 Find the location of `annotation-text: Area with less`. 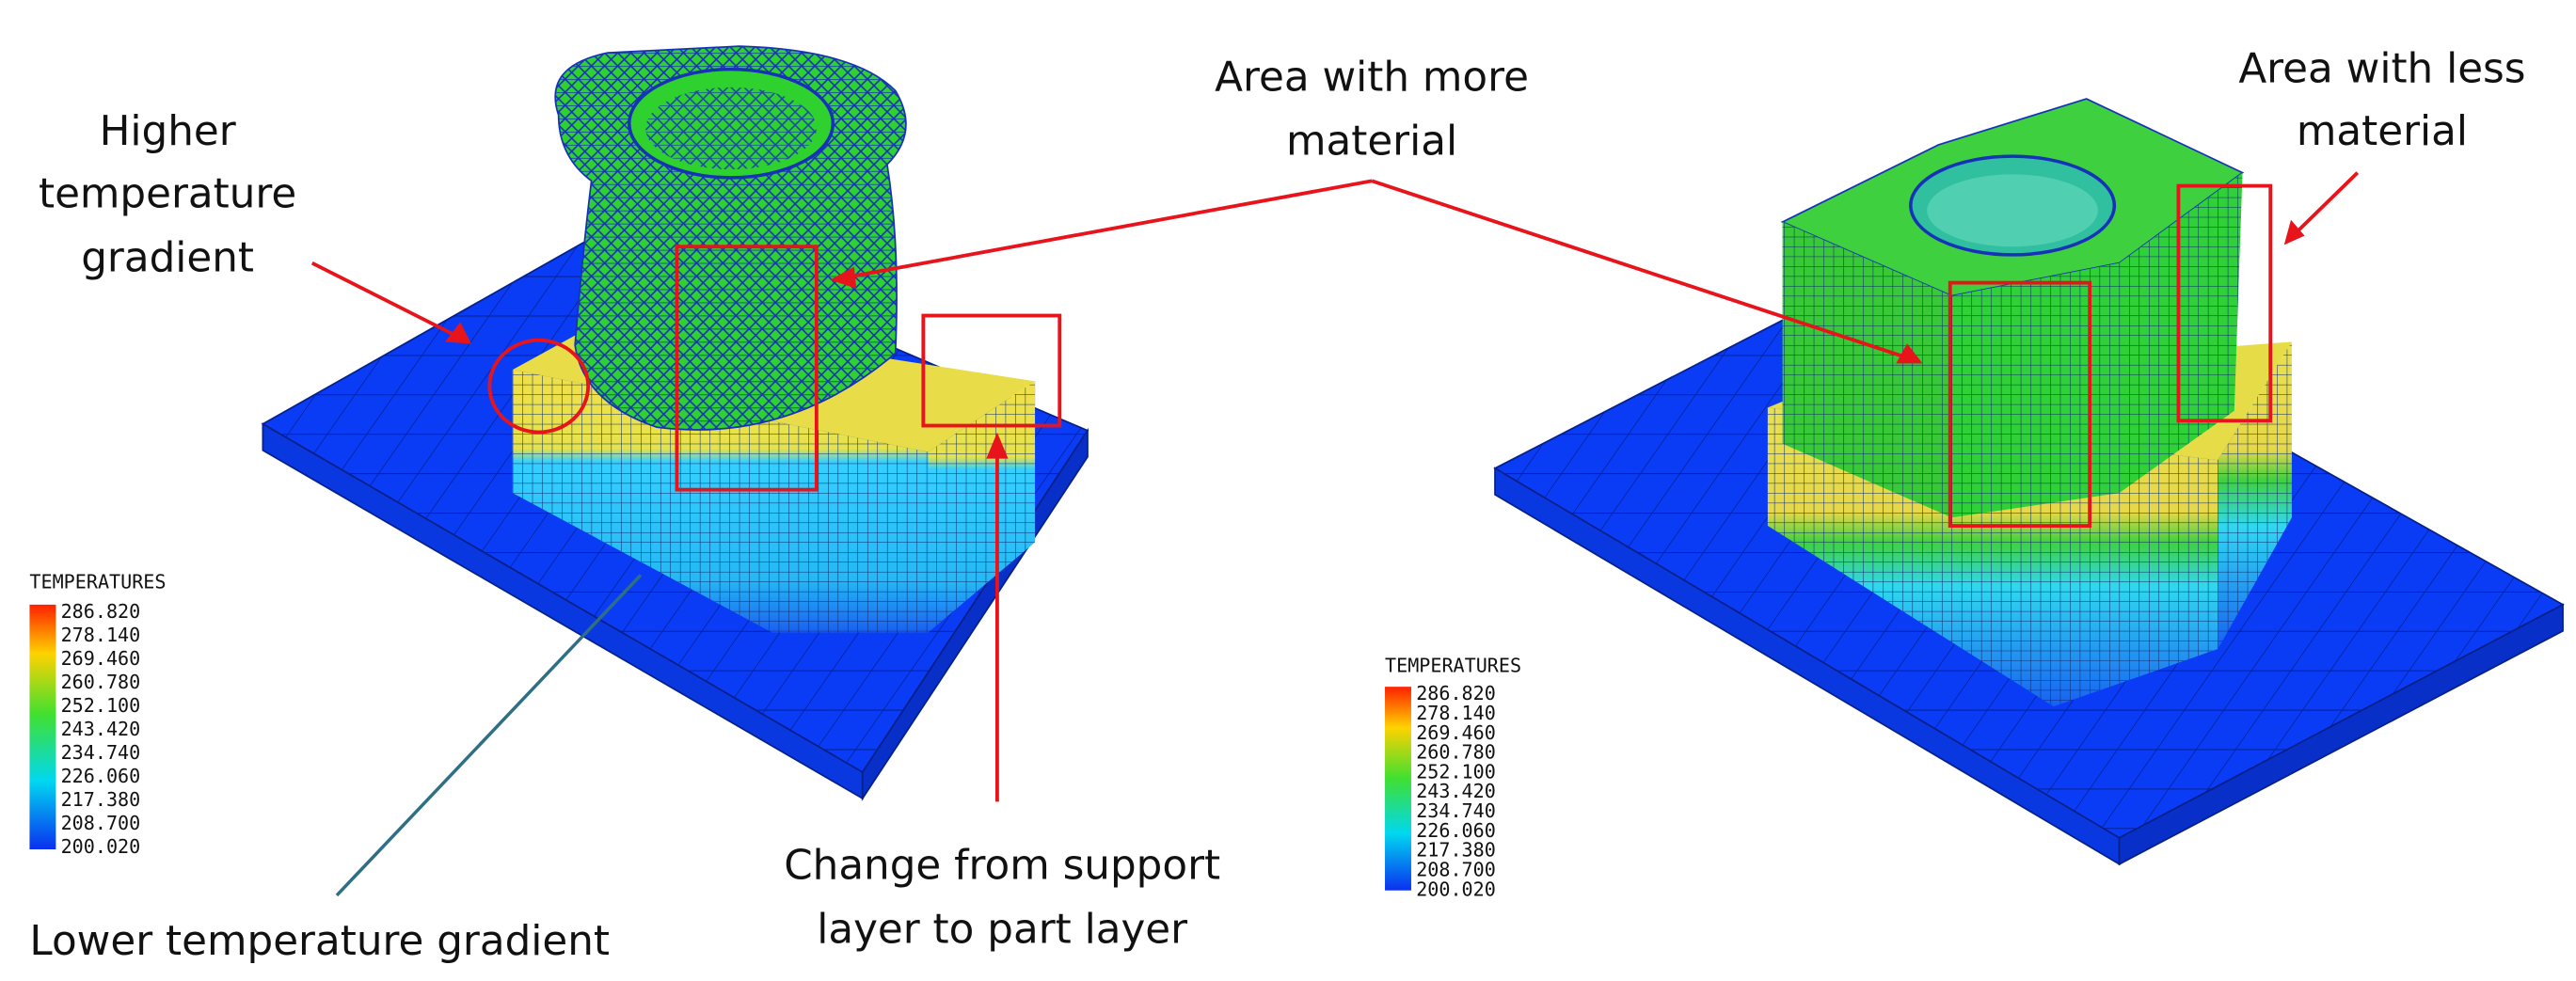

annotation-text: Area with less is located at coordinates (2381, 69).